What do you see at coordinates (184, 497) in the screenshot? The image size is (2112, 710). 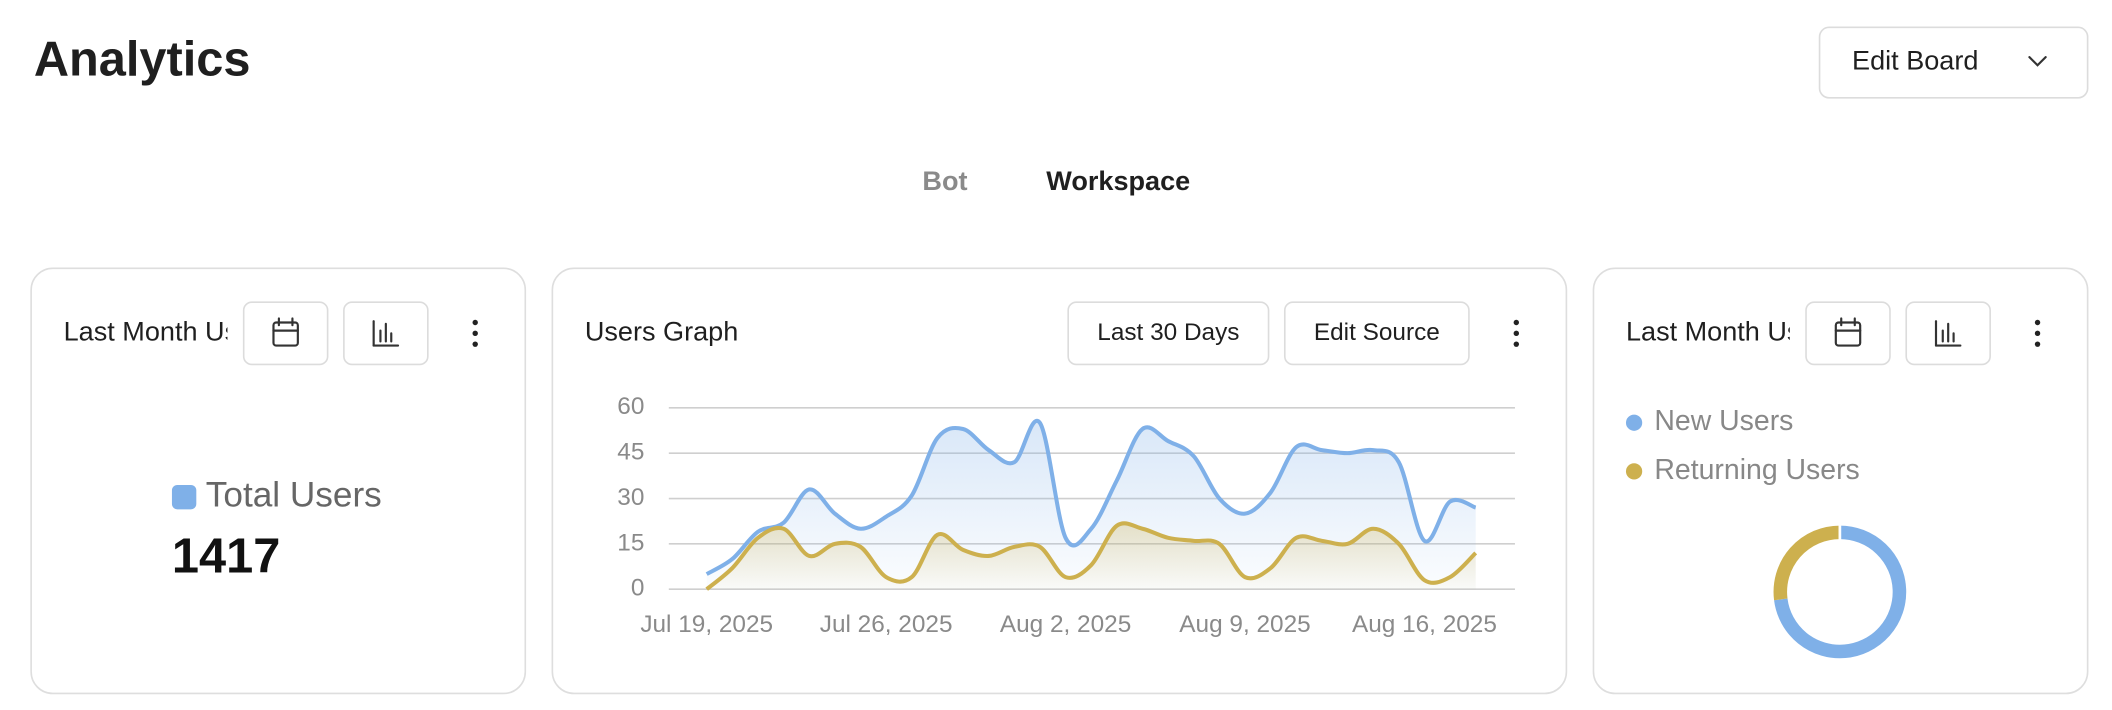 I see `legend-swatch` at bounding box center [184, 497].